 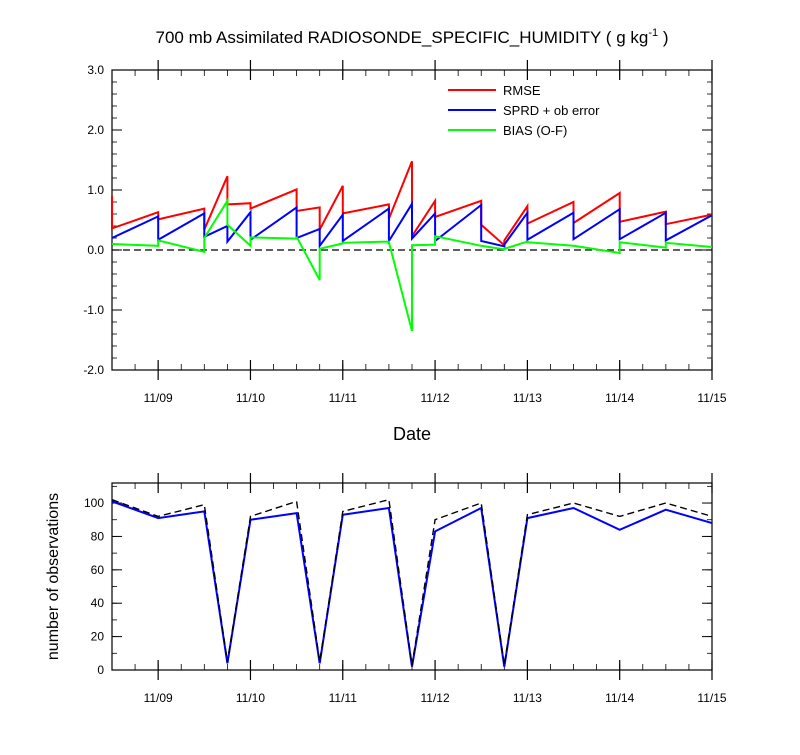 I want to click on y-tick-label: 2.0, so click(x=95, y=130).